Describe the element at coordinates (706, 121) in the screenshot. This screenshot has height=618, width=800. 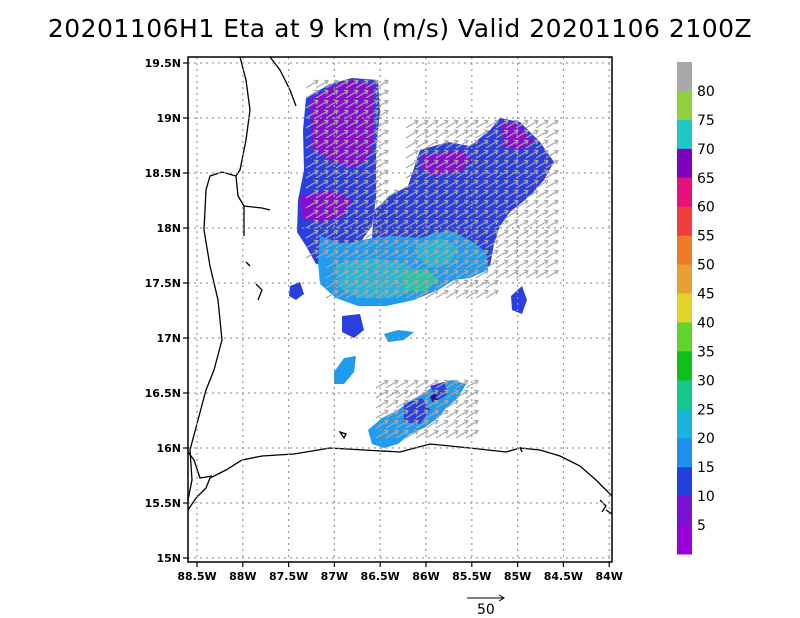
I see `colorbar-label: 75` at that location.